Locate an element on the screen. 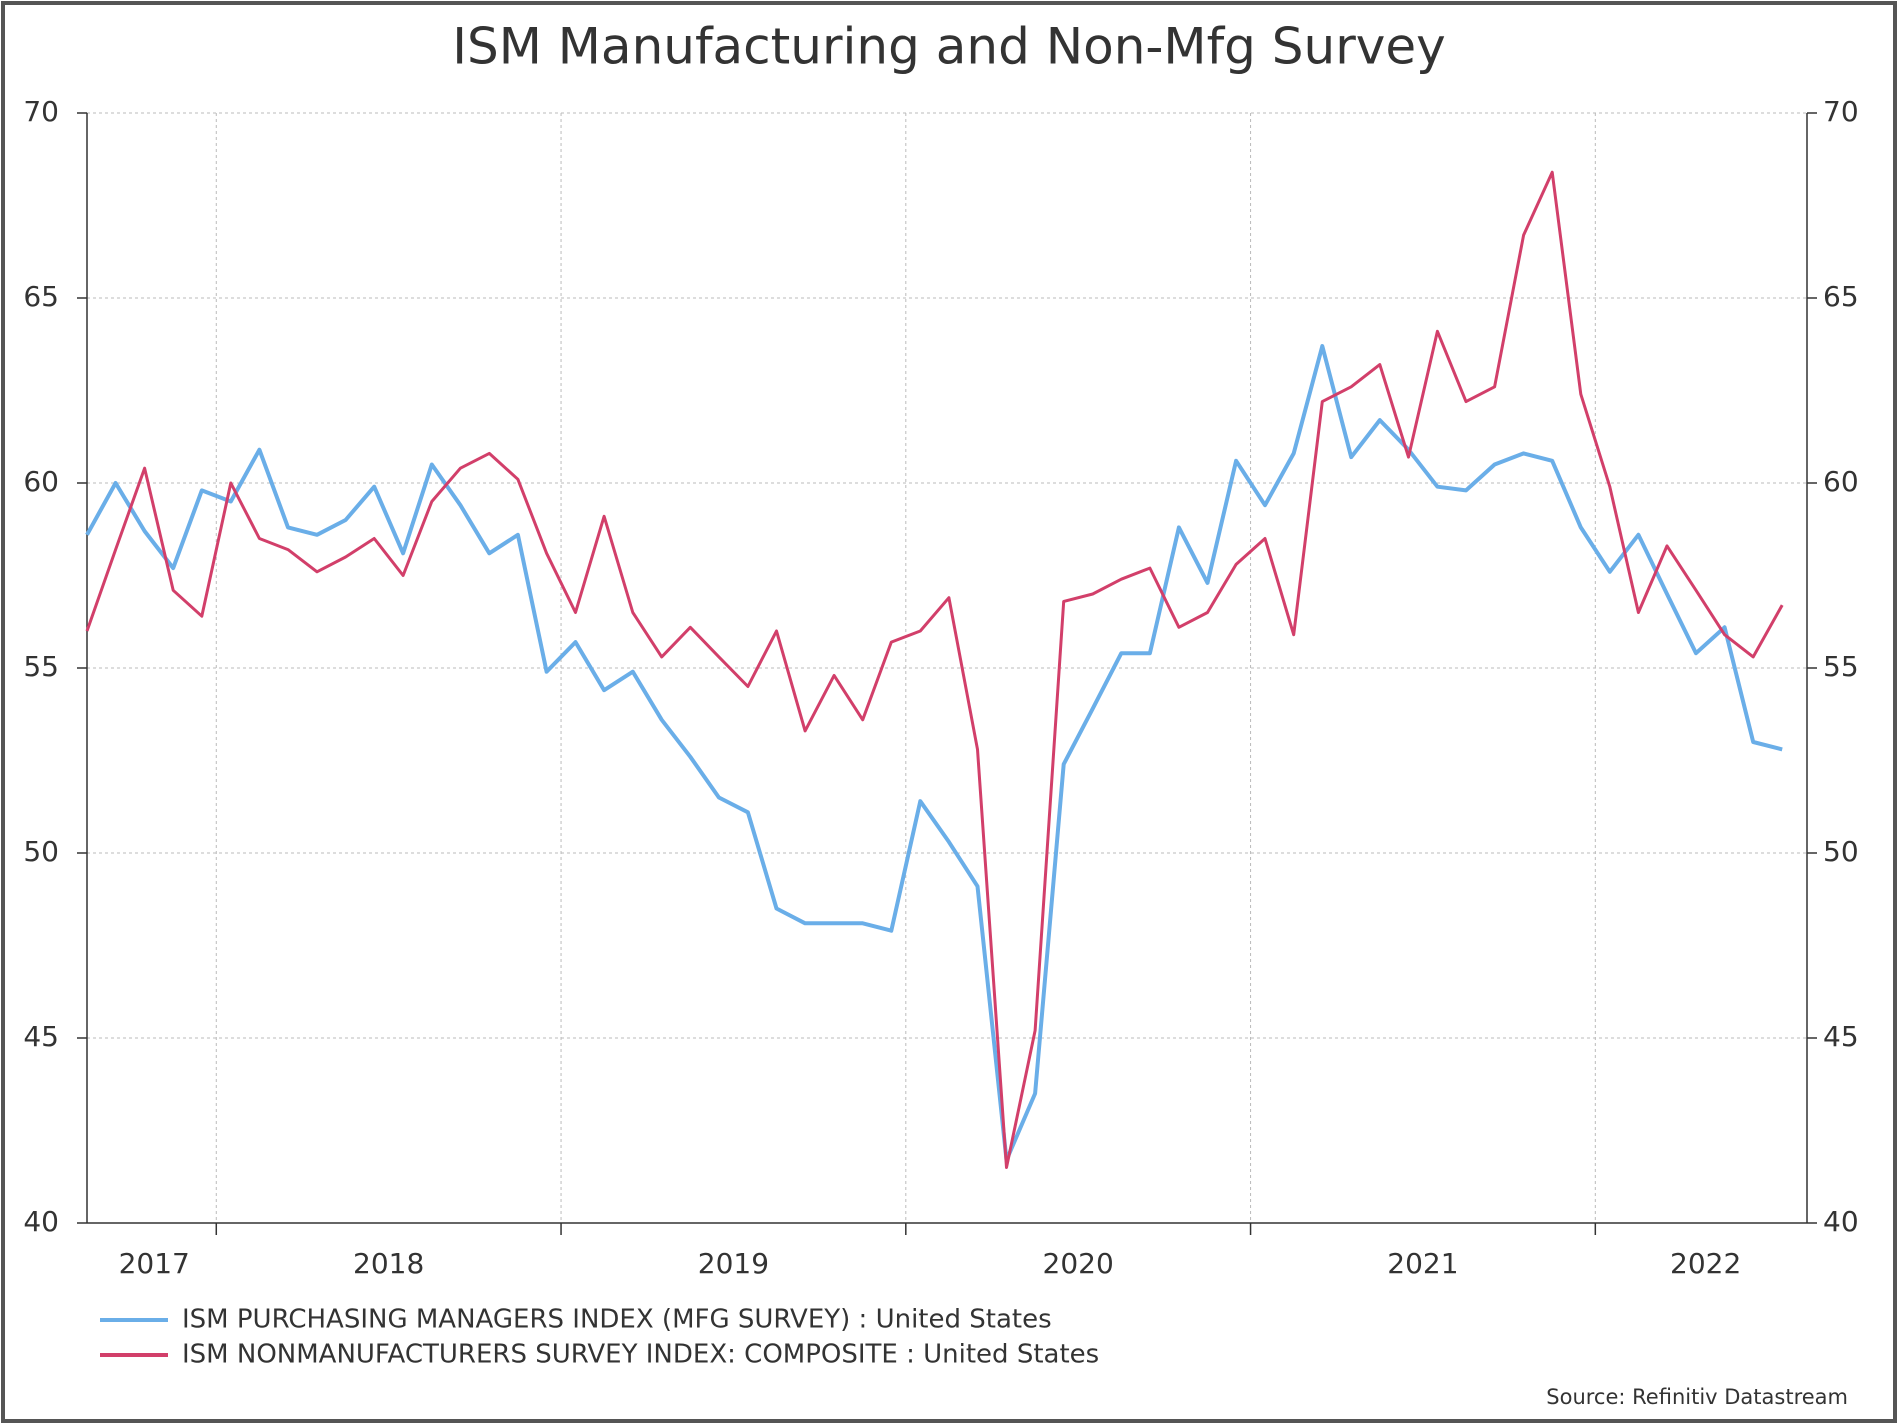 The width and height of the screenshot is (1898, 1424). y-tick-label: 40 is located at coordinates (41, 1221).